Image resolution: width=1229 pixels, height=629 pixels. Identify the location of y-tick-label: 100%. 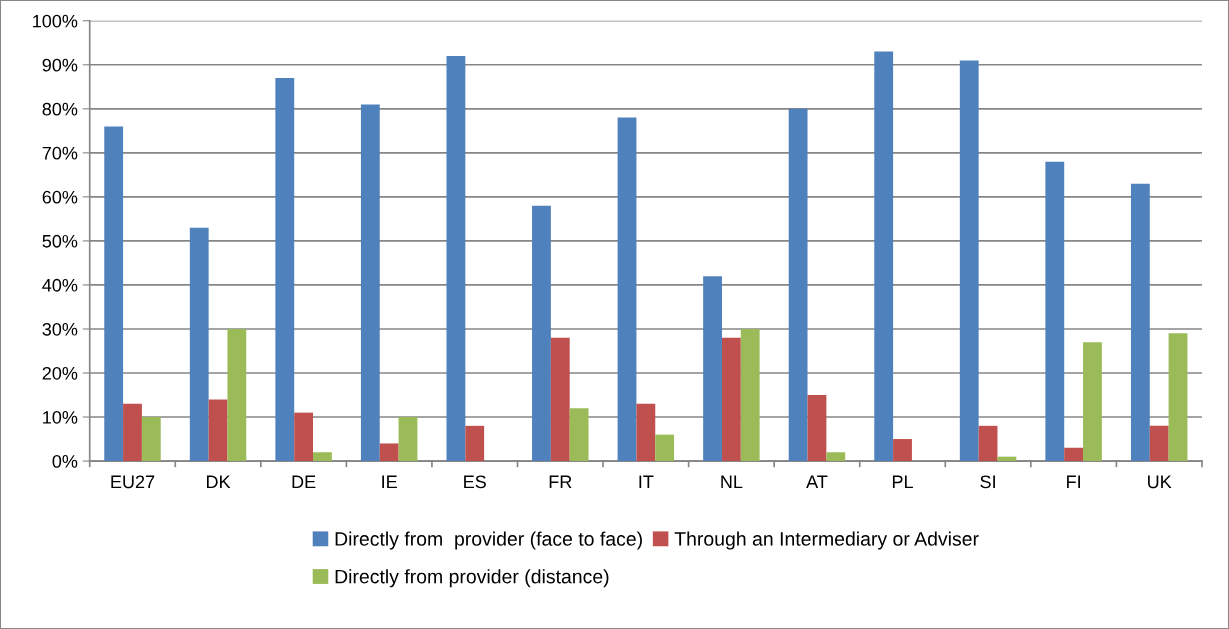
(55, 21).